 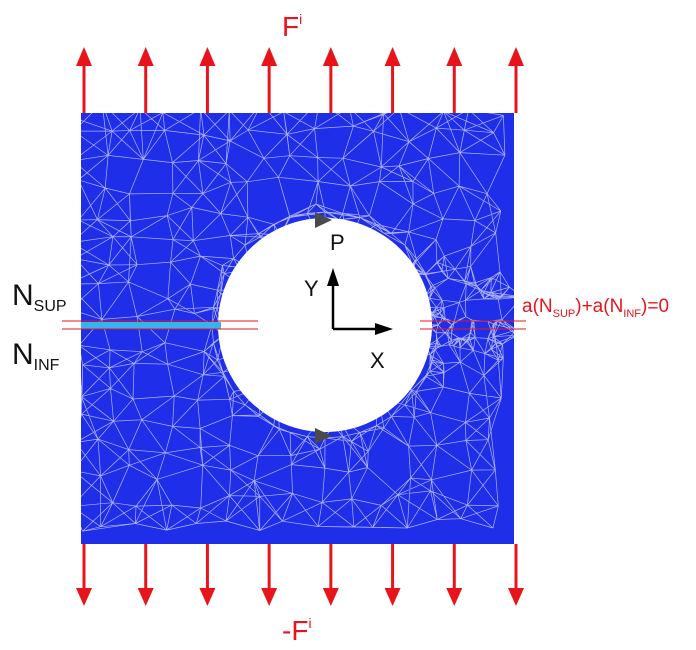 I want to click on point-p-label: P, so click(x=337, y=242).